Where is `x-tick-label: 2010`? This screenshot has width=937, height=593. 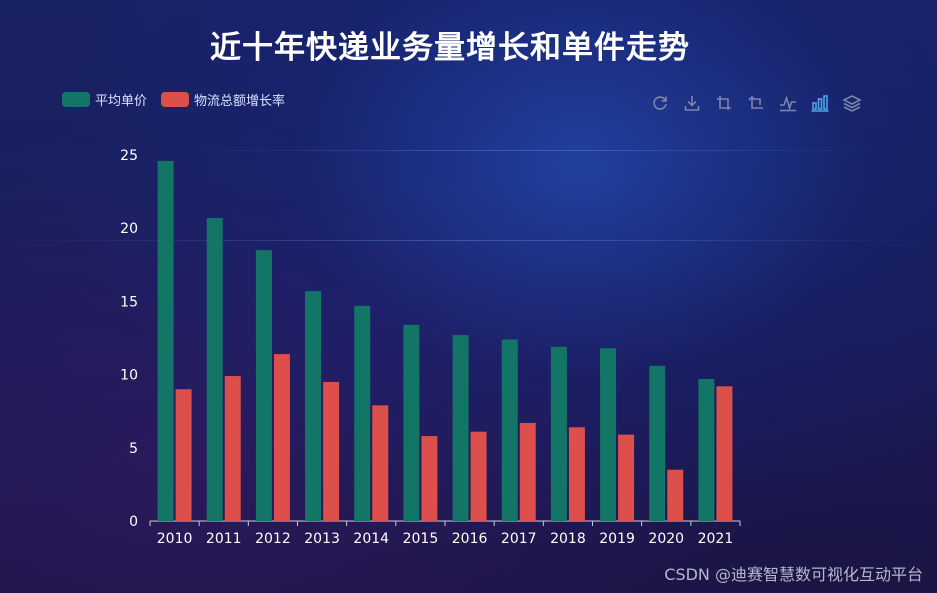 x-tick-label: 2010 is located at coordinates (175, 539).